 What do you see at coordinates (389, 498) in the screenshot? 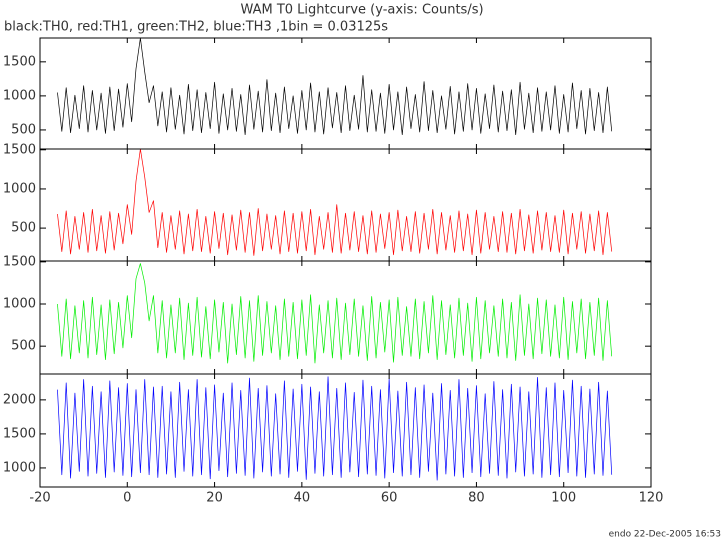
I see `x-tick-label: 60` at bounding box center [389, 498].